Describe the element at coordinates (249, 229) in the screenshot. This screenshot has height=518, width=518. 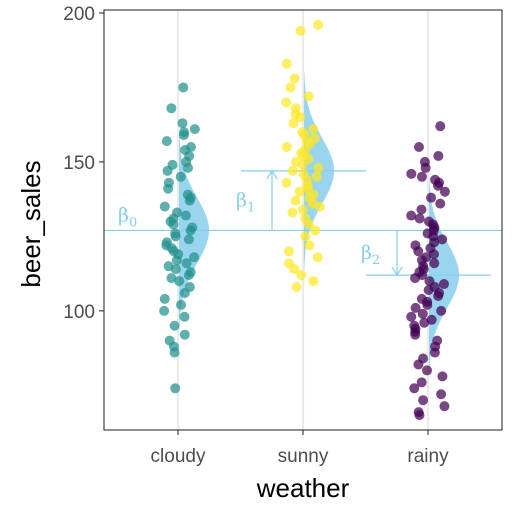
I see `annotation-layer: β0 β1 β2` at that location.